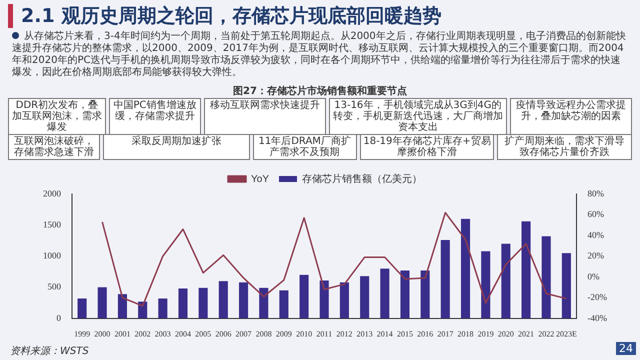 Image resolution: width=640 pixels, height=360 pixels. I want to click on x-tick-label: 2023E, so click(566, 333).